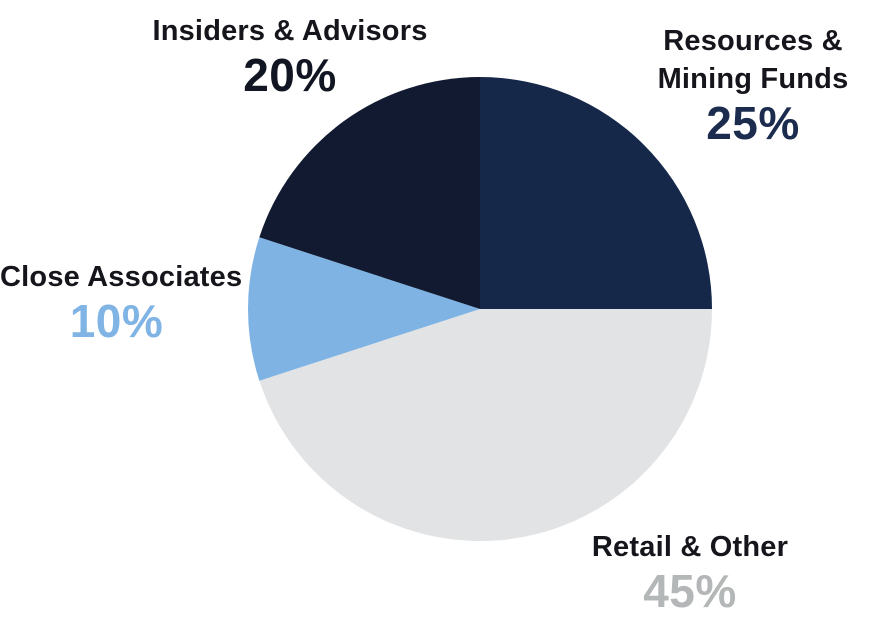 Image resolution: width=873 pixels, height=630 pixels. What do you see at coordinates (369, 193) in the screenshot?
I see `pie-slice-insiders-advisors` at bounding box center [369, 193].